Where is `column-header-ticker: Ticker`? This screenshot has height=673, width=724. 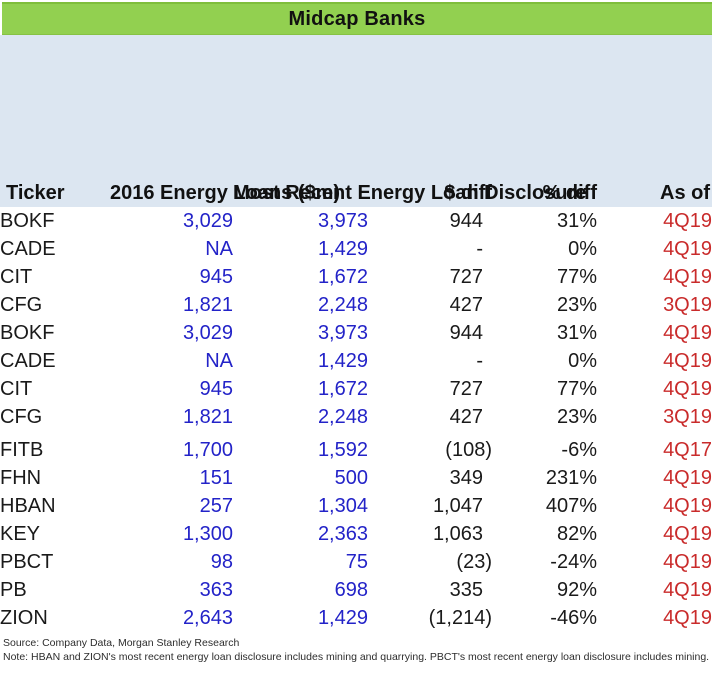
column-header-ticker: Ticker is located at coordinates (55, 121).